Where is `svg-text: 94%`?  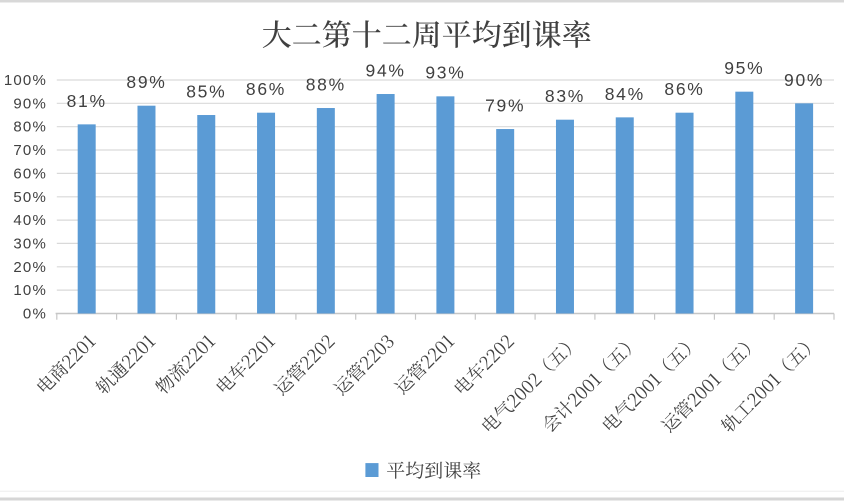
svg-text: 94% is located at coordinates (386, 70).